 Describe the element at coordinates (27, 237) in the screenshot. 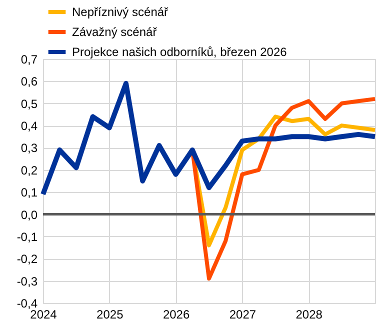

I see `y-tick-label: -0,1` at that location.